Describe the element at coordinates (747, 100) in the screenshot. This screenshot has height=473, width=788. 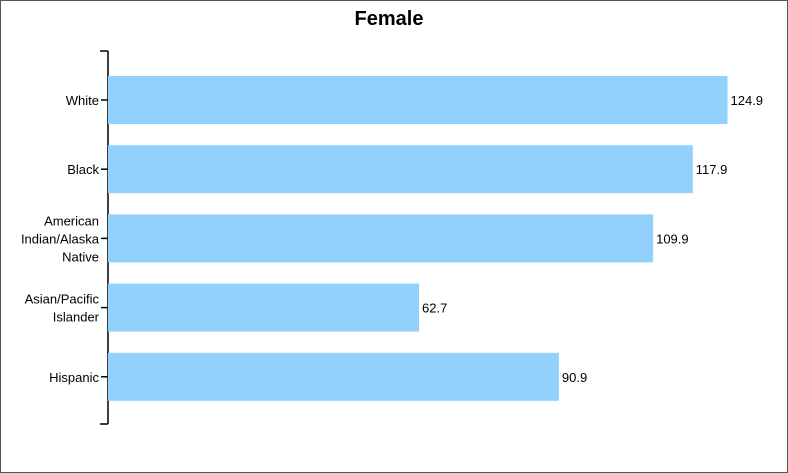
I see `value-label-0: 124.9` at that location.